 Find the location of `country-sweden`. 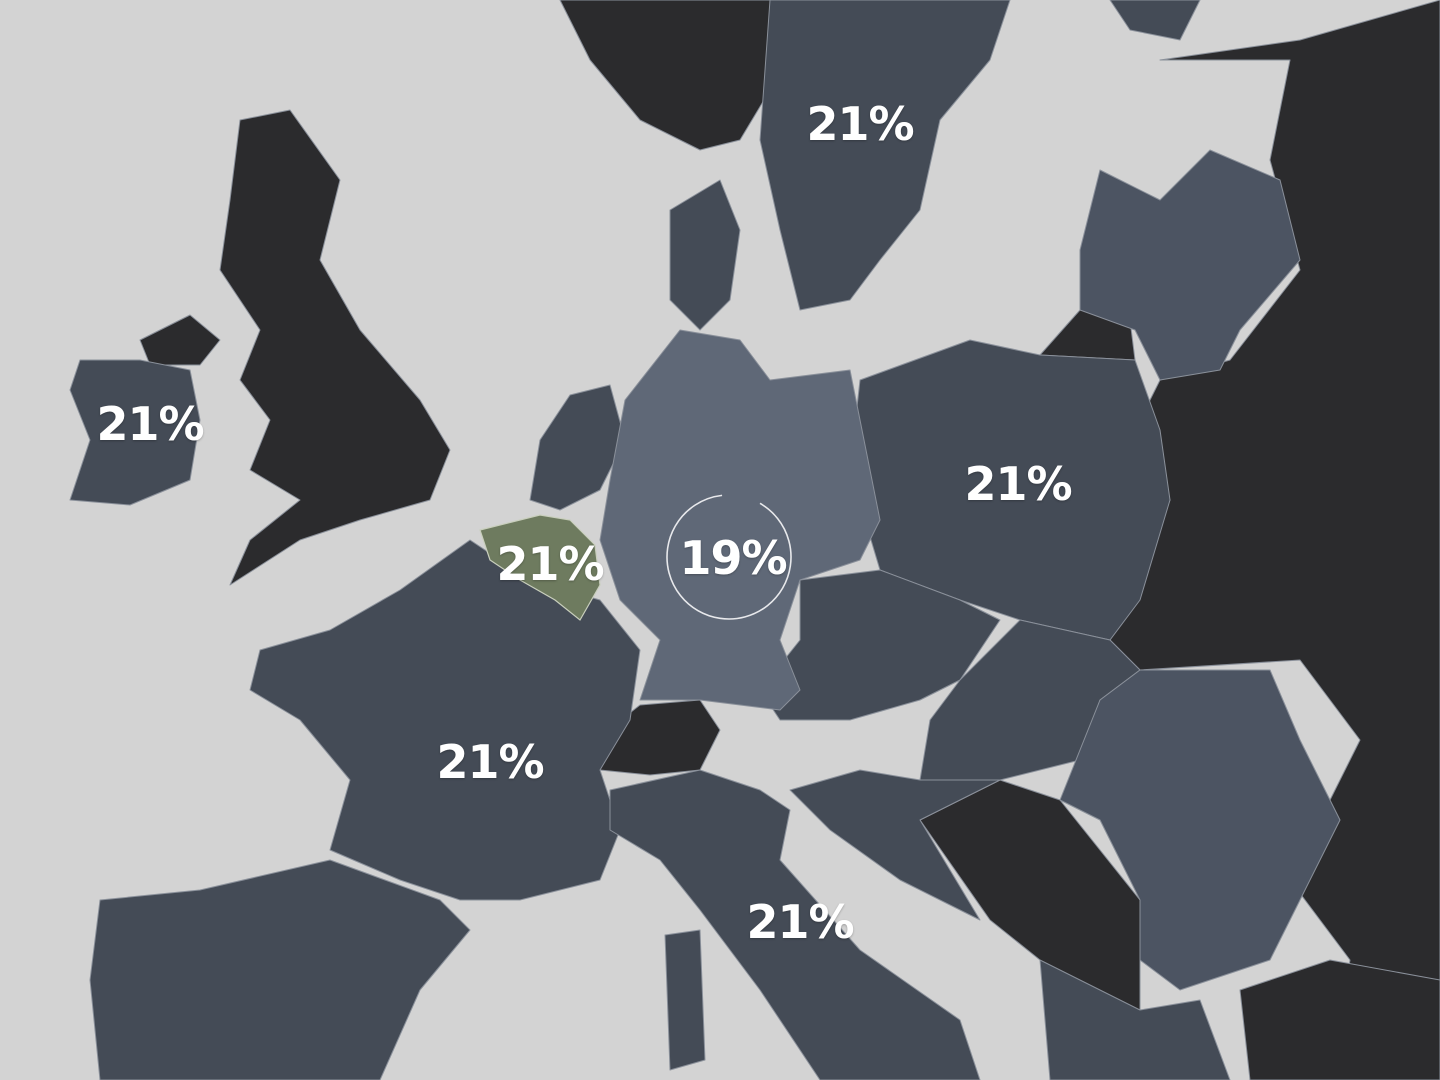

country-sweden is located at coordinates (885, 155).